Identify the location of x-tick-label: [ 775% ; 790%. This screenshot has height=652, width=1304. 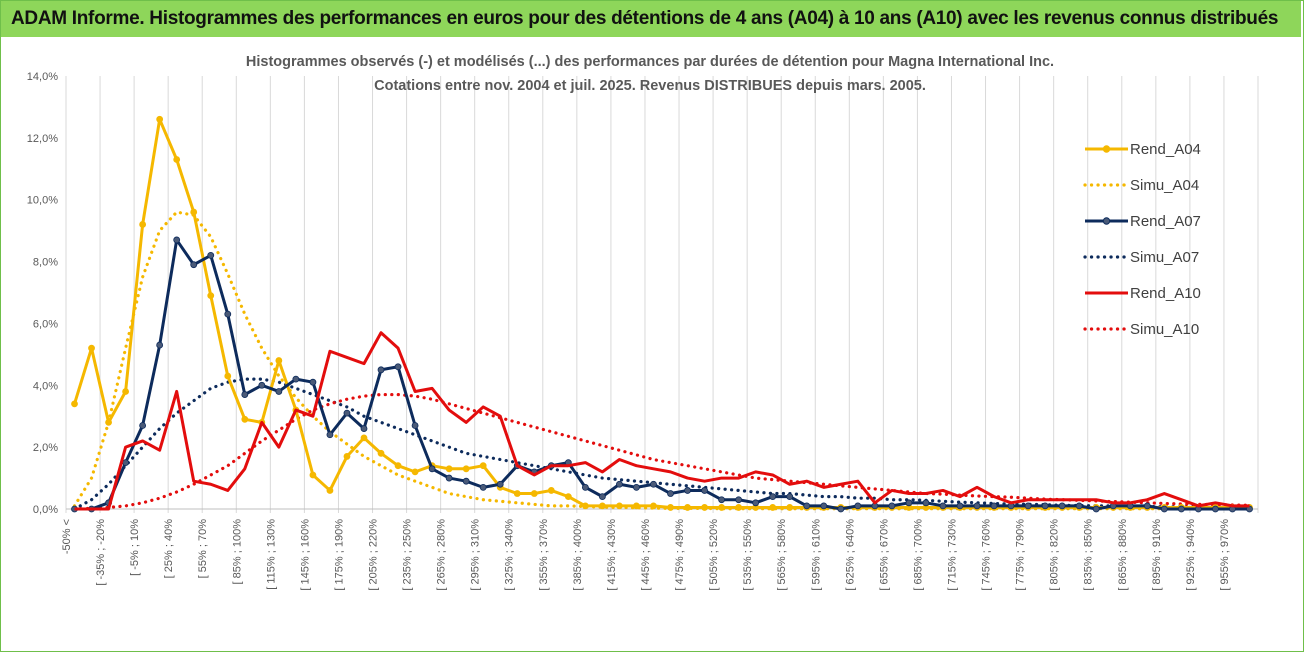
(1021, 555).